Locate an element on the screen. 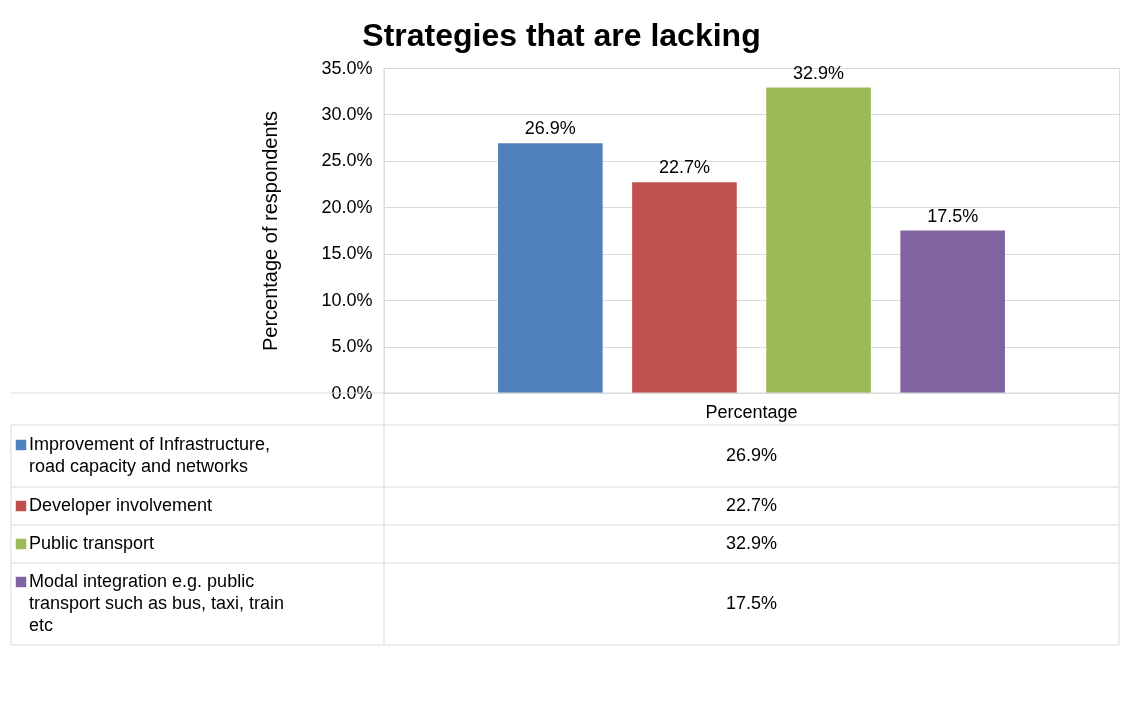 The image size is (1147, 720). y-tick-label: 10.0% is located at coordinates (347, 299).